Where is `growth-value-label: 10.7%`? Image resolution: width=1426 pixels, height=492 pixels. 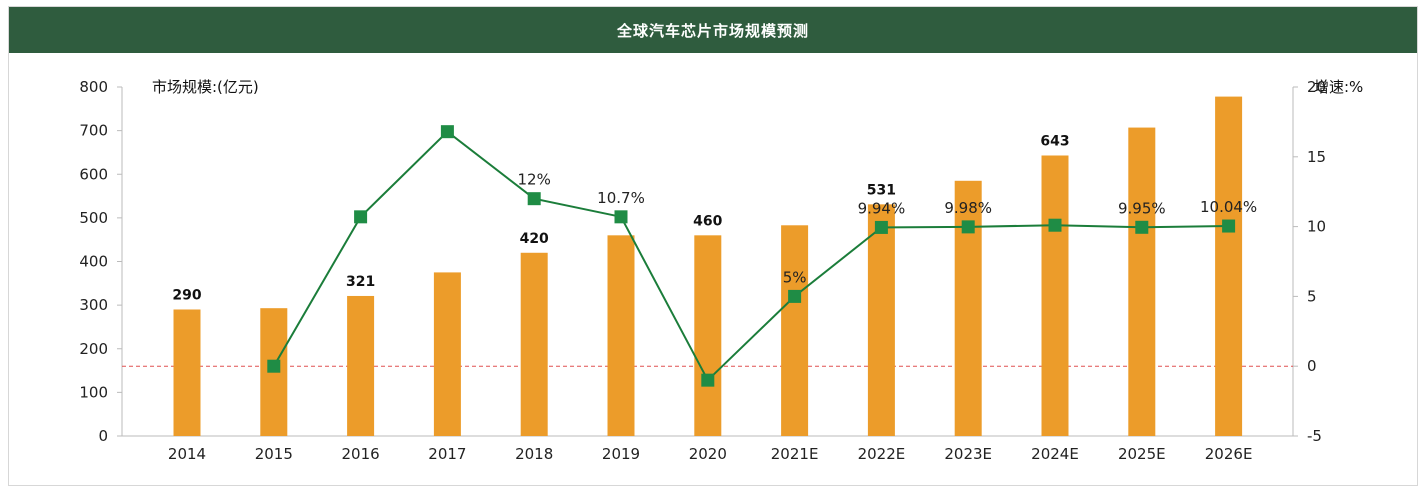
growth-value-label: 10.7% is located at coordinates (621, 198).